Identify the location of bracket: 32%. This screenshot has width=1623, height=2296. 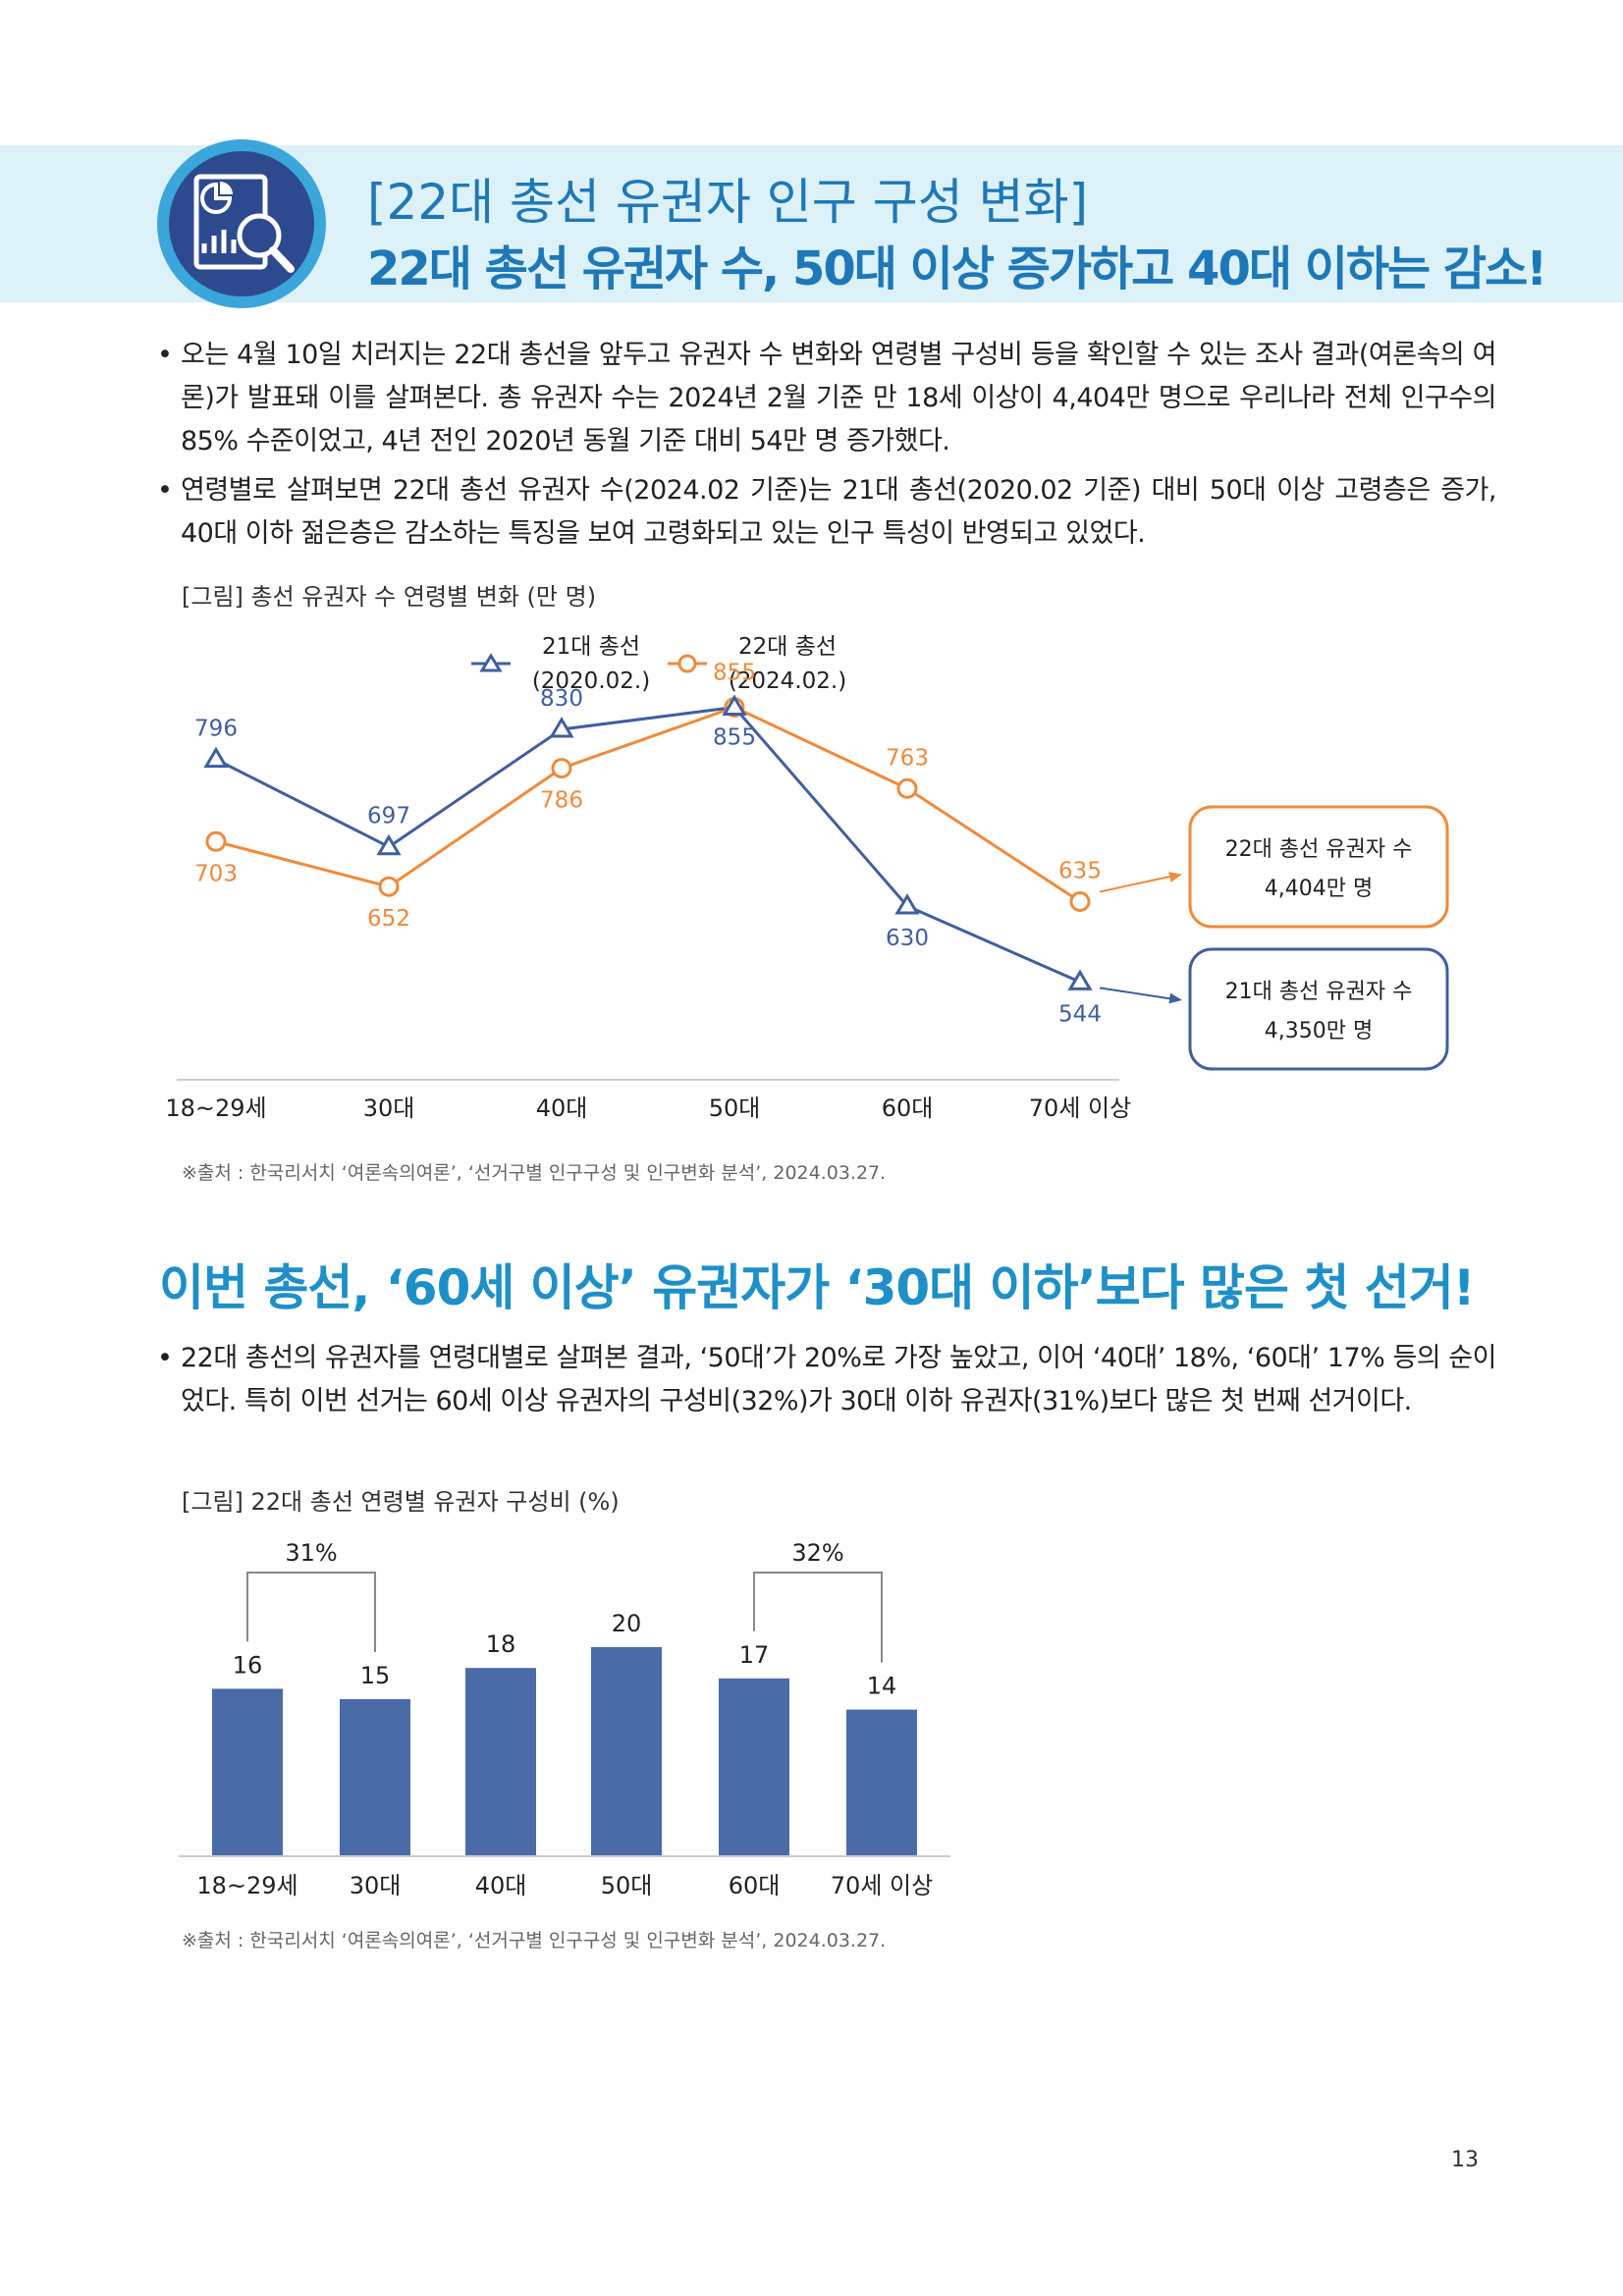
(818, 1601).